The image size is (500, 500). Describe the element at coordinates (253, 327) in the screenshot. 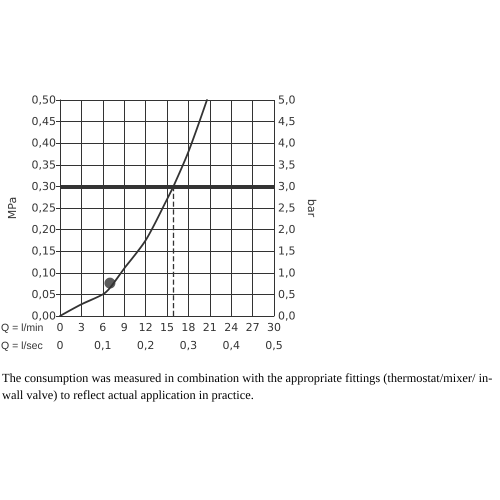

I see `x-tick-label: 27` at that location.